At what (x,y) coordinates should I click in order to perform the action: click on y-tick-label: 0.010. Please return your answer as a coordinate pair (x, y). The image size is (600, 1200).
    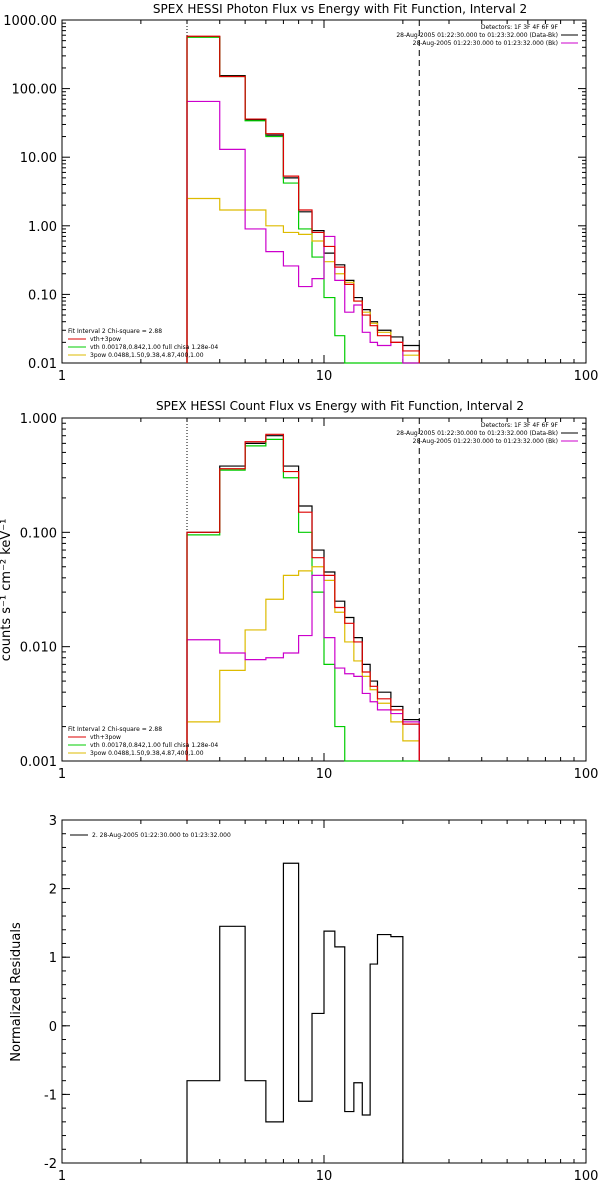
    Looking at the image, I should click on (38, 648).